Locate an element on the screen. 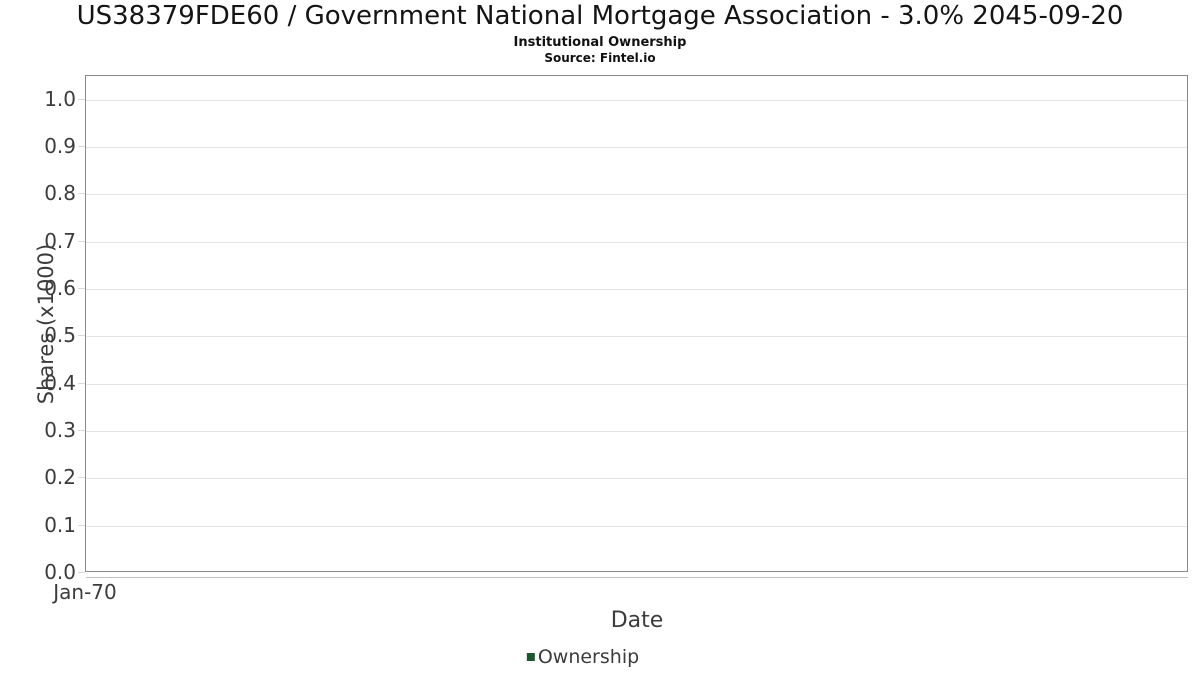 The width and height of the screenshot is (1200, 675). y-tick-label: 0.8 is located at coordinates (60, 193).